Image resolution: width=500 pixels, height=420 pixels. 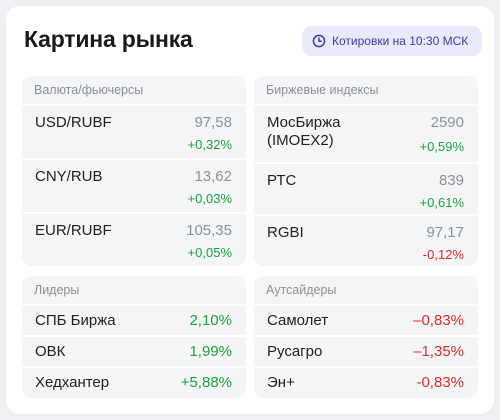 I want to click on outsider-row-rusagro: Русагро –1,35%, so click(x=366, y=351).